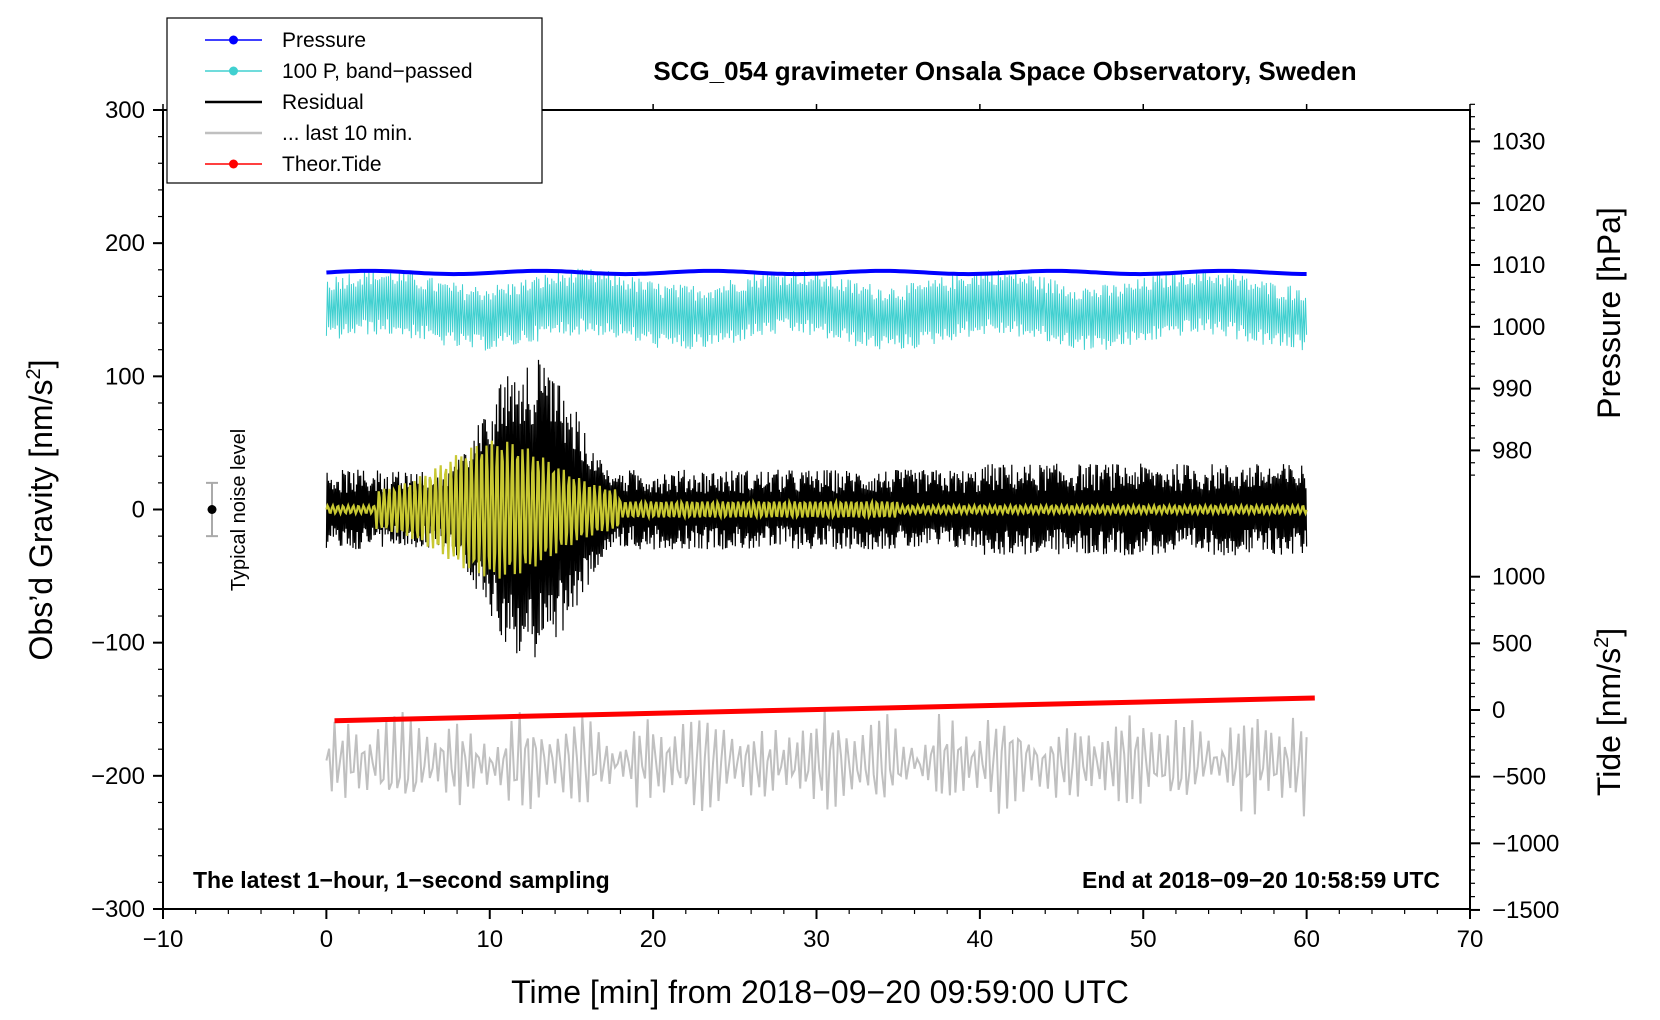 The width and height of the screenshot is (1660, 1020). I want to click on pressure-tick-label: 1030, so click(1518, 141).